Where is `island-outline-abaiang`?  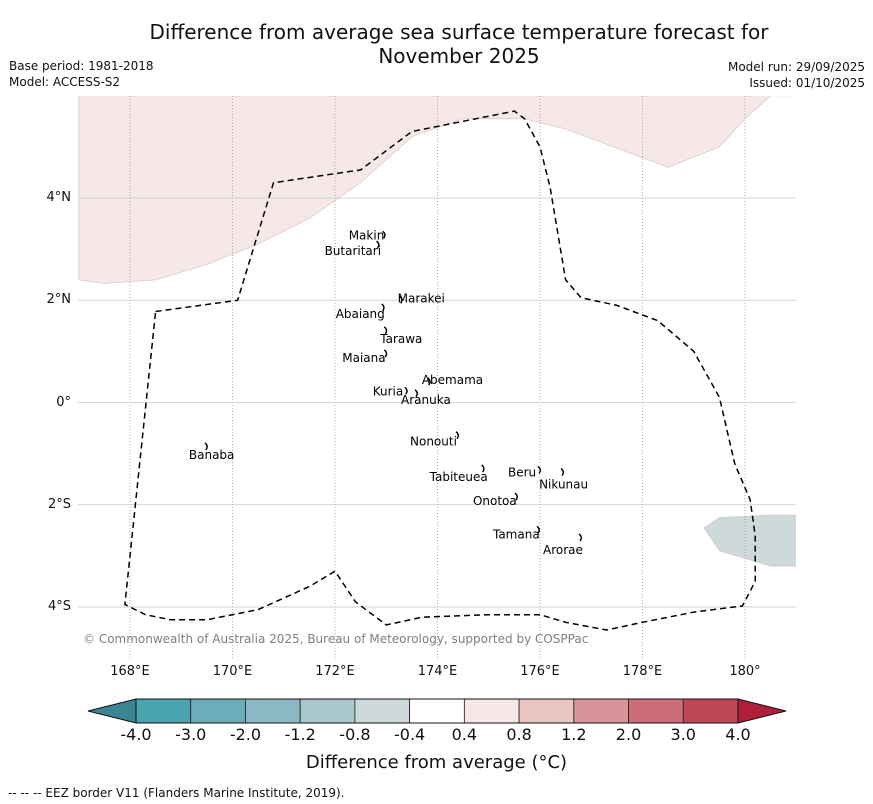 island-outline-abaiang is located at coordinates (383, 307).